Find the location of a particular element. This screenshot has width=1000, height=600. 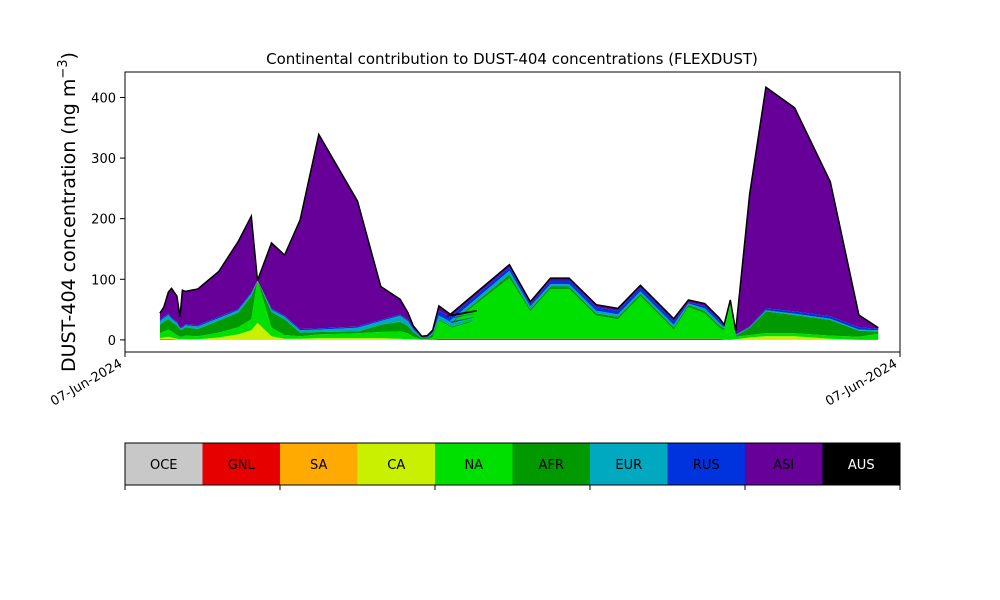

legend-label-afr: AFR is located at coordinates (551, 465).